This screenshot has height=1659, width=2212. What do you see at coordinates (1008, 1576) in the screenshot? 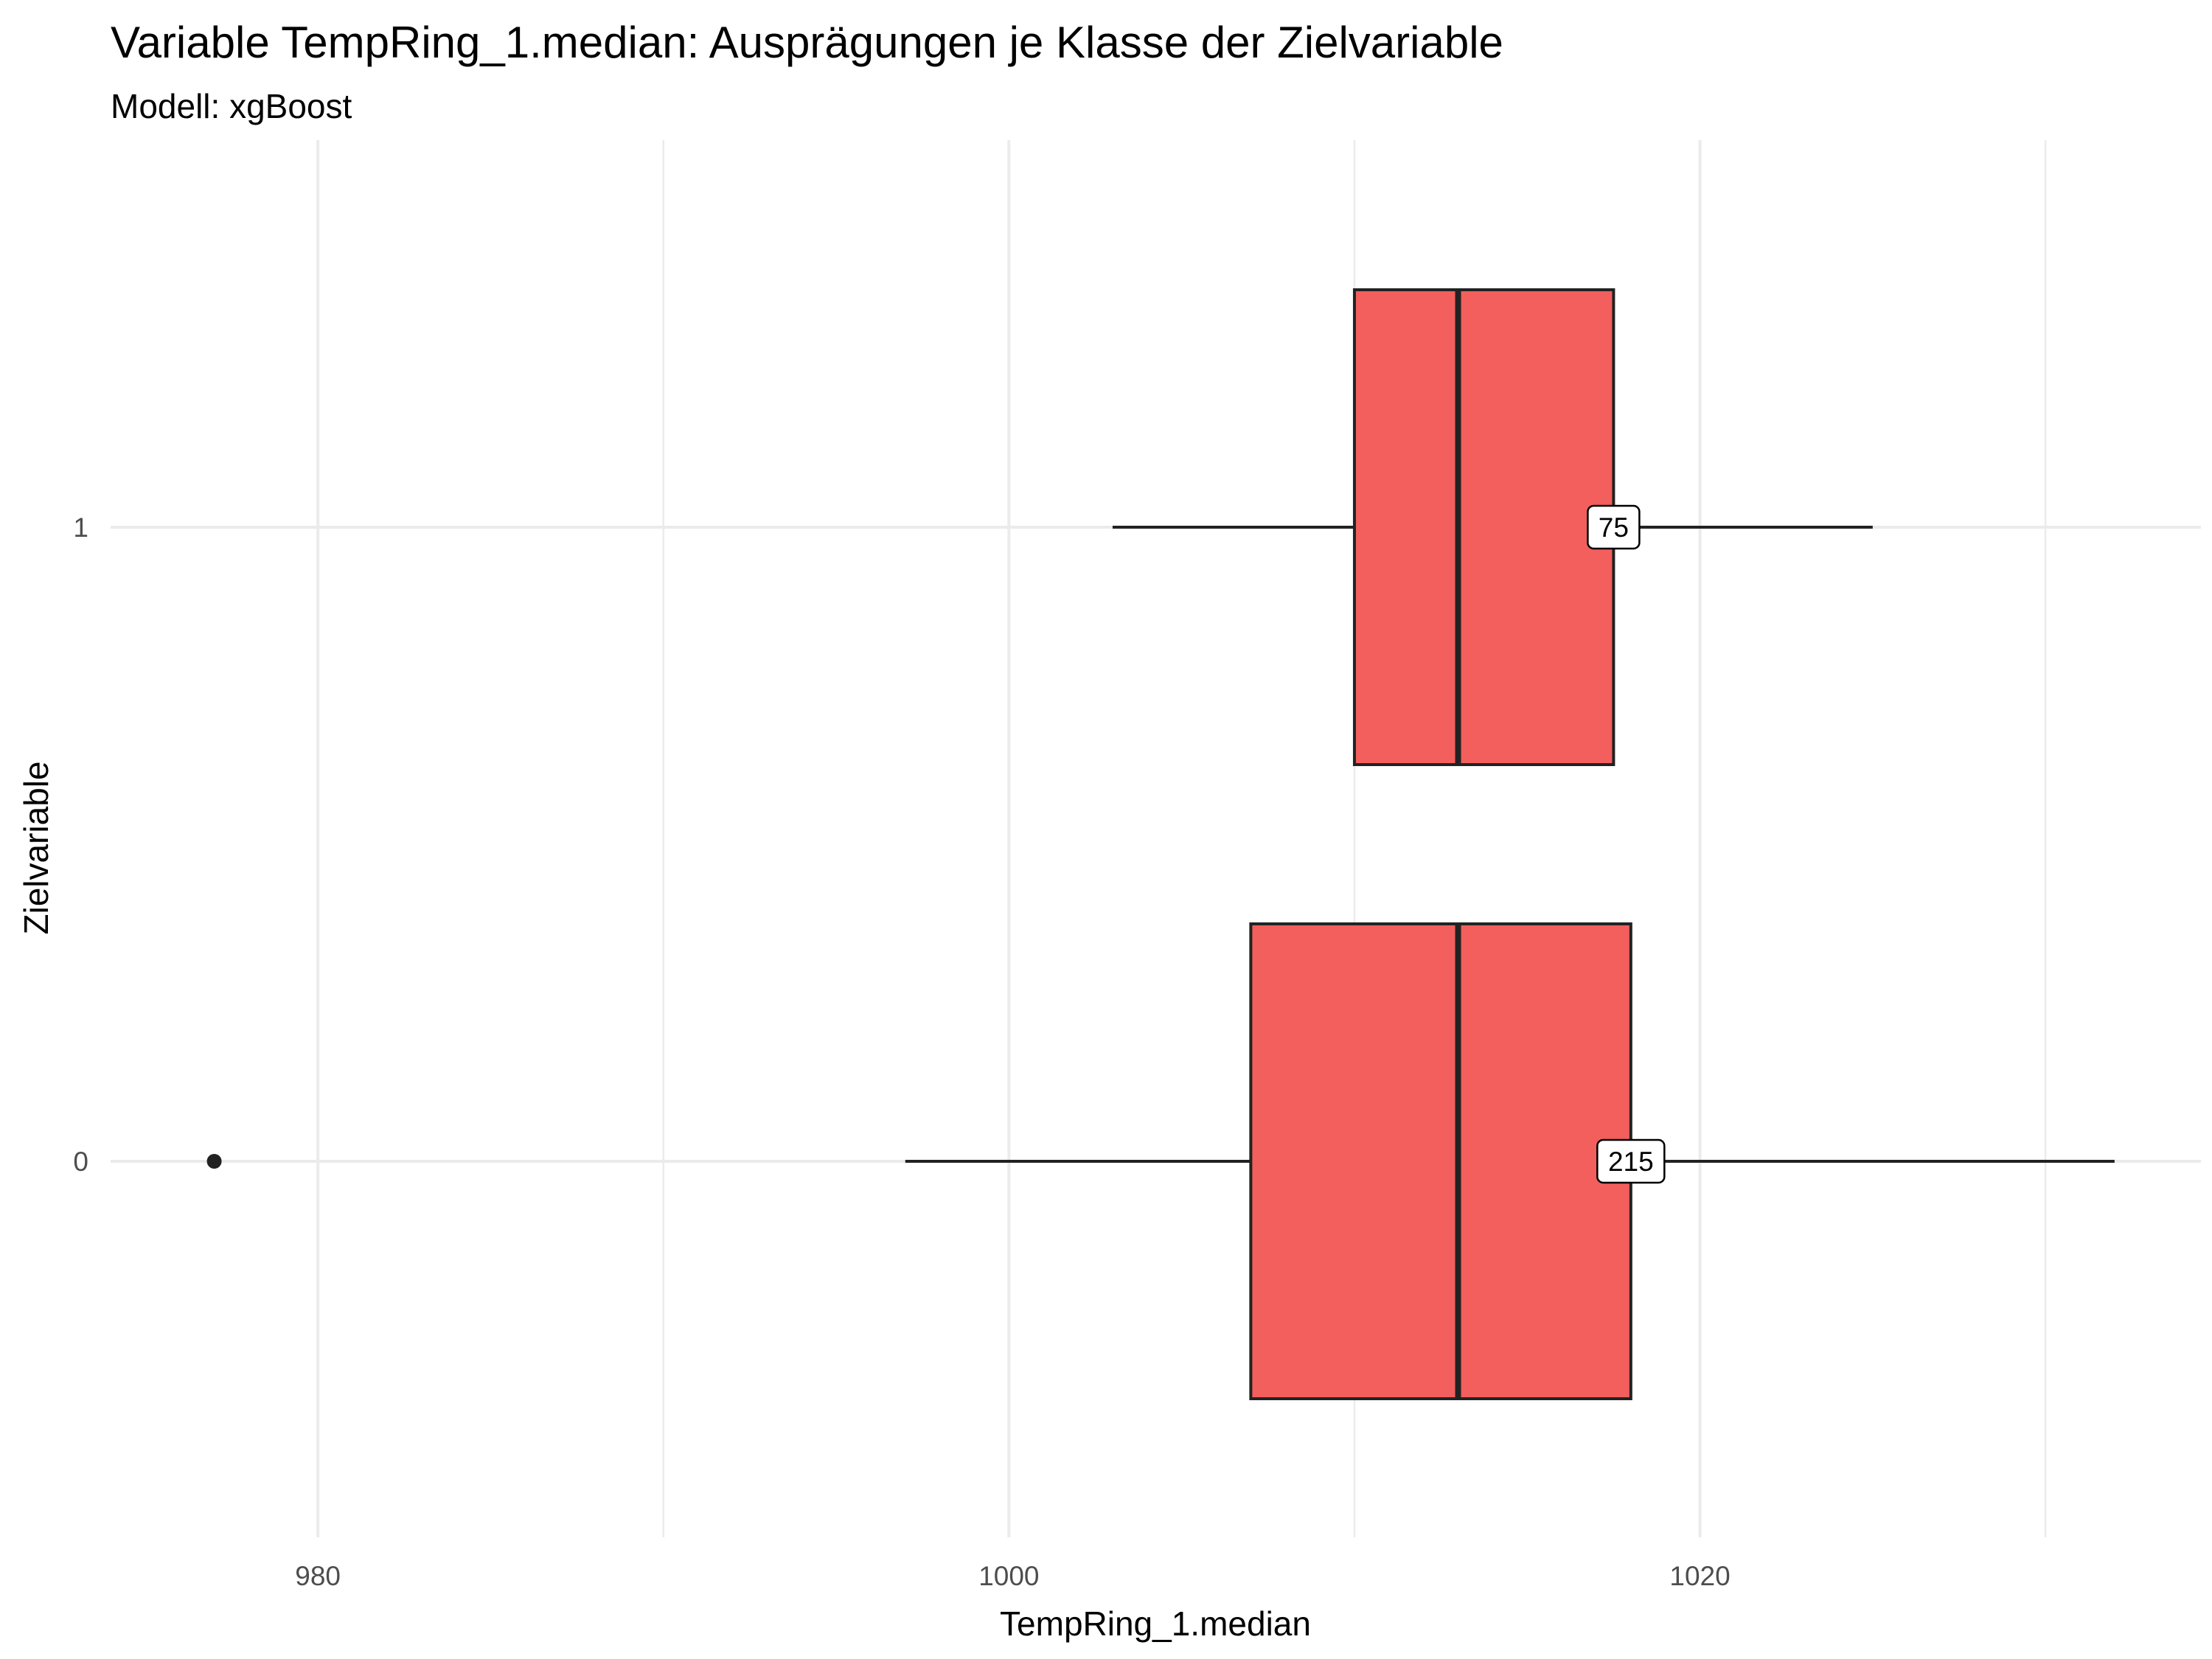
I see `x-tick-label: 1000` at bounding box center [1008, 1576].